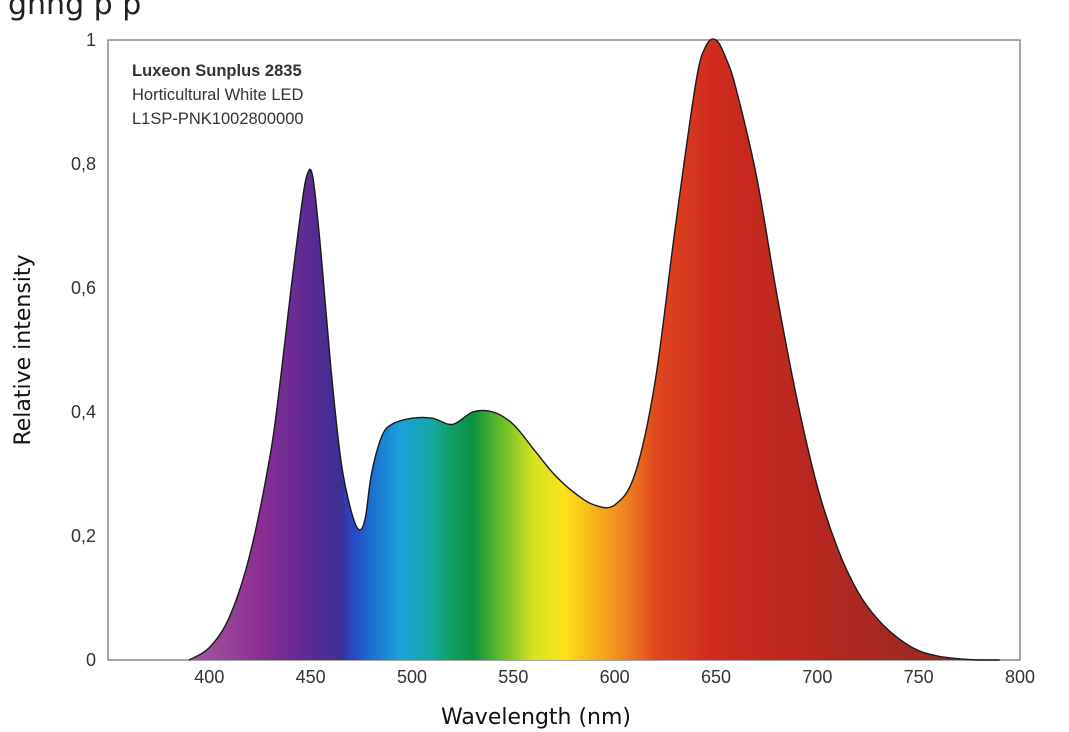 This screenshot has width=1069, height=732. I want to click on y-tick-label: 0, so click(91, 660).